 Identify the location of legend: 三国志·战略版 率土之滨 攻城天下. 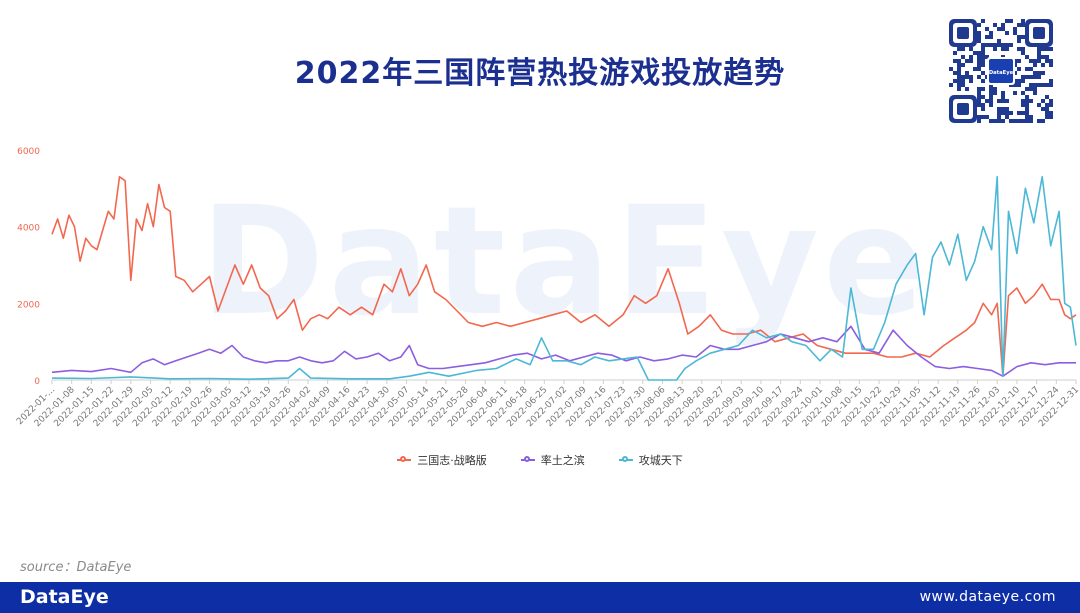
(540, 460).